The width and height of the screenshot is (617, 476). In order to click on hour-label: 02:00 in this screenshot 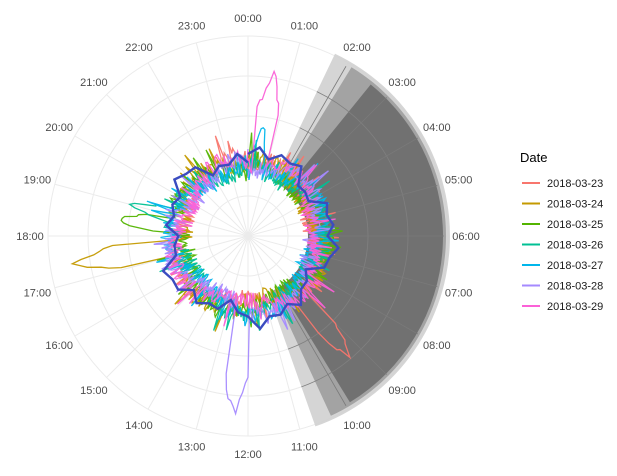, I will do `click(357, 48)`.